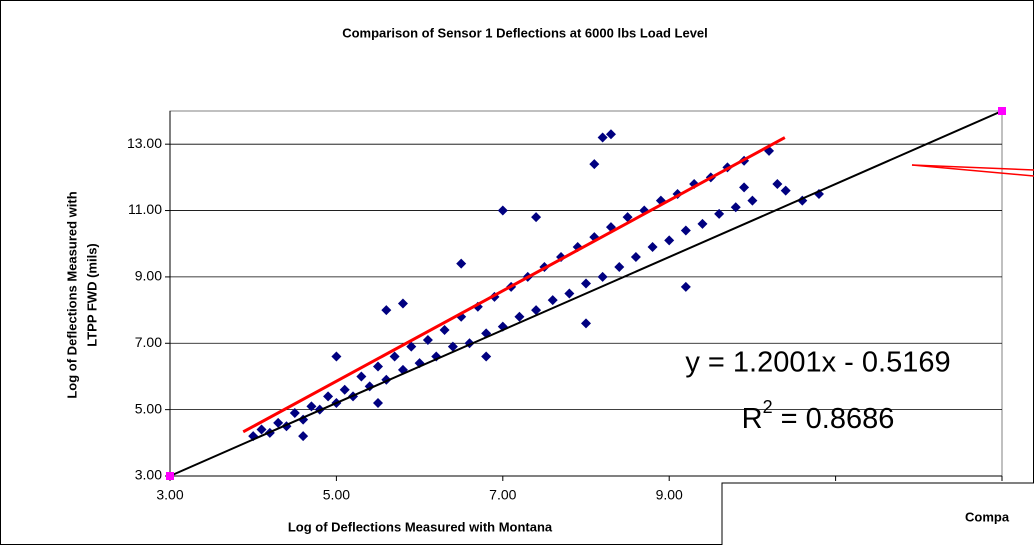  What do you see at coordinates (169, 495) in the screenshot?
I see `x-tick-label: 3.00` at bounding box center [169, 495].